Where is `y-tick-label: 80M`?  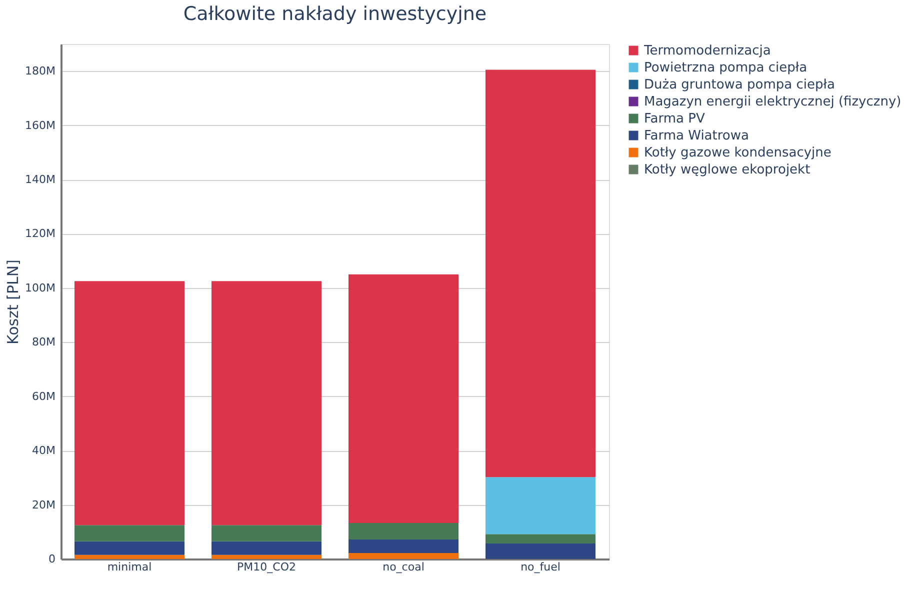
y-tick-label: 80M is located at coordinates (44, 342).